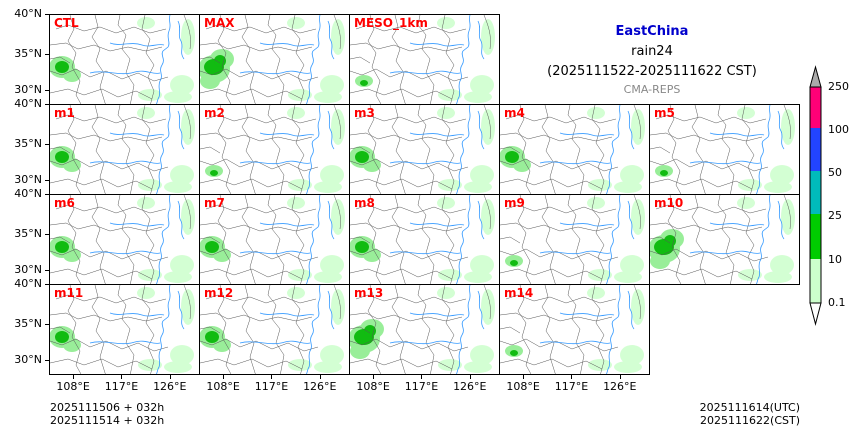 The image size is (860, 437). I want to click on map-panel-m9: m9, so click(574, 239).